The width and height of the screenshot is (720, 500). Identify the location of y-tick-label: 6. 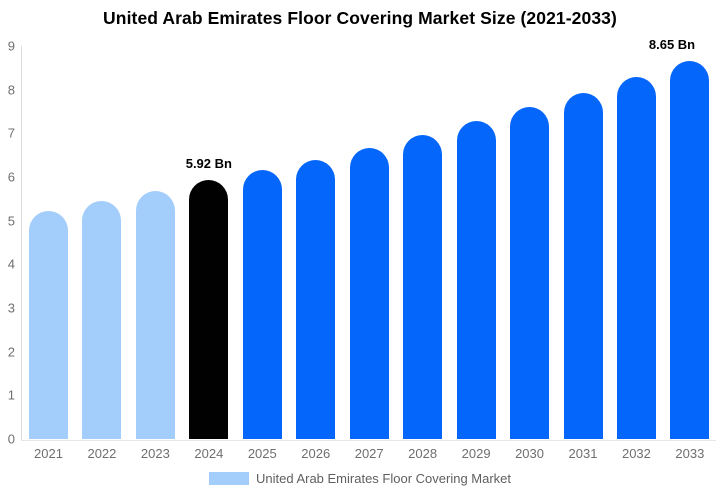
(11, 177).